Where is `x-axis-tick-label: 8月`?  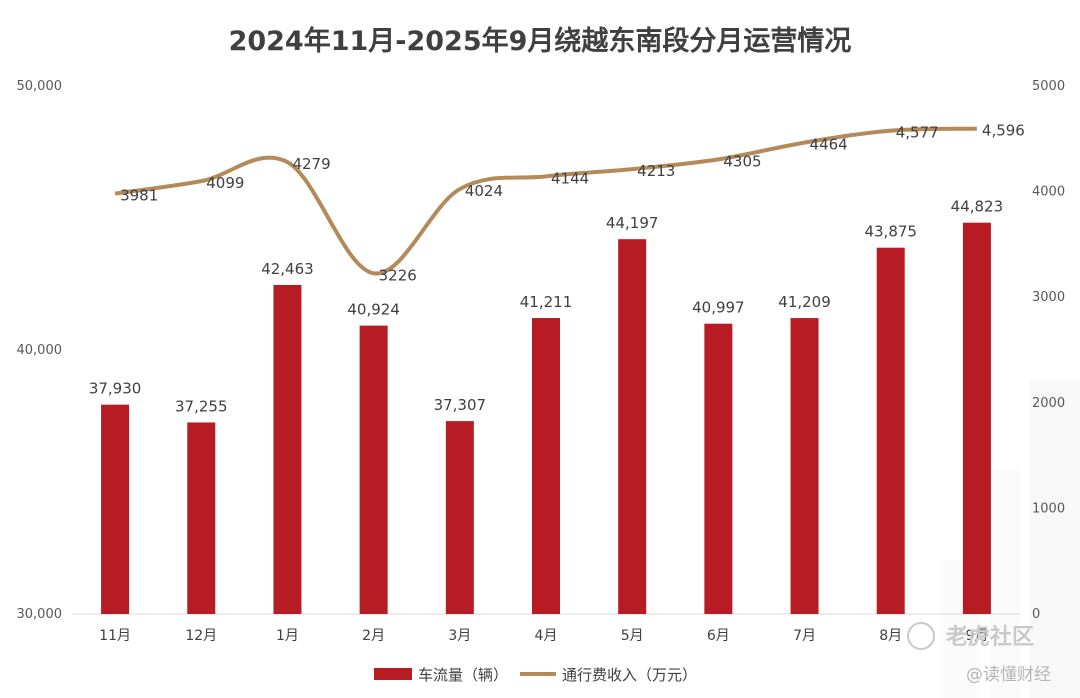 x-axis-tick-label: 8月 is located at coordinates (890, 636).